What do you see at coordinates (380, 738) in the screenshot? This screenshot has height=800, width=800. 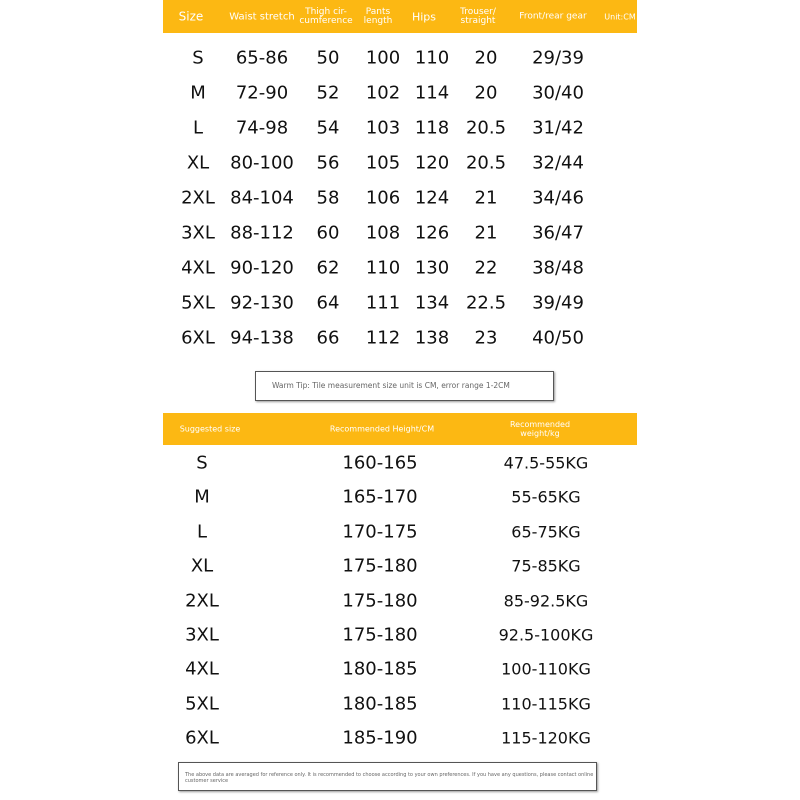 I see `table-cell: 185-190` at bounding box center [380, 738].